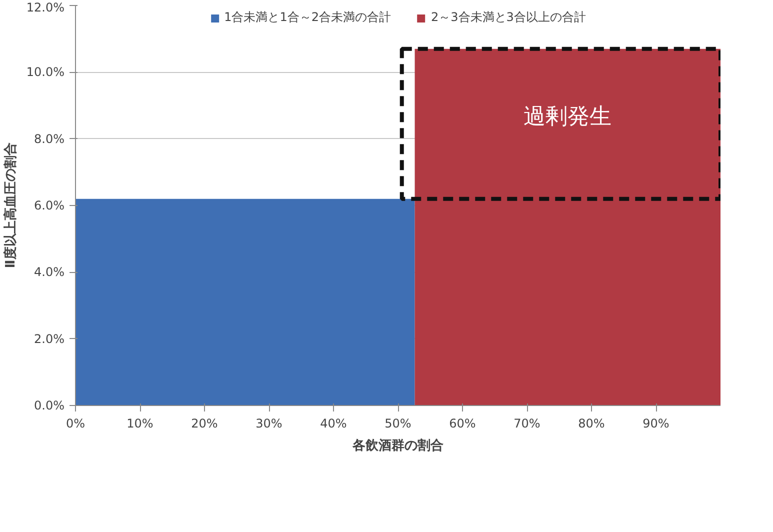 Image resolution: width=773 pixels, height=532 pixels. What do you see at coordinates (462, 423) in the screenshot?
I see `x-tick-label: 60%` at bounding box center [462, 423].